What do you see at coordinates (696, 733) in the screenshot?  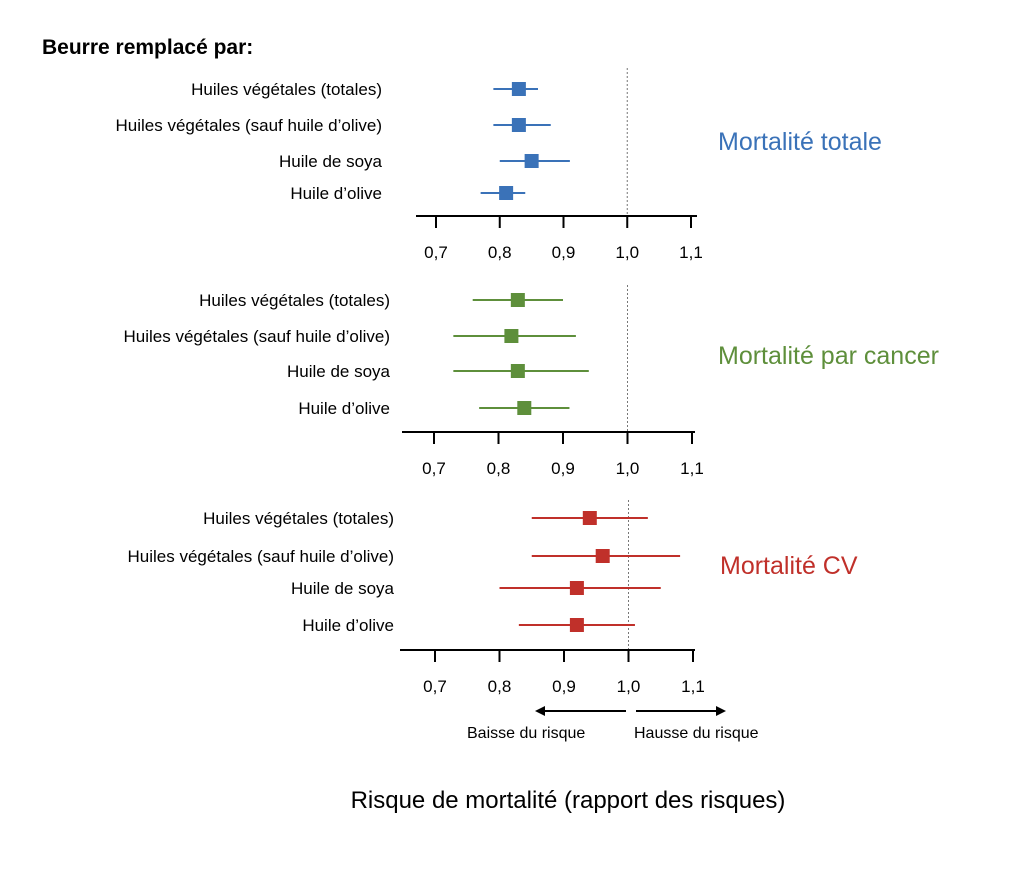 I see `risk-increase-label: Hausse du risque` at bounding box center [696, 733].